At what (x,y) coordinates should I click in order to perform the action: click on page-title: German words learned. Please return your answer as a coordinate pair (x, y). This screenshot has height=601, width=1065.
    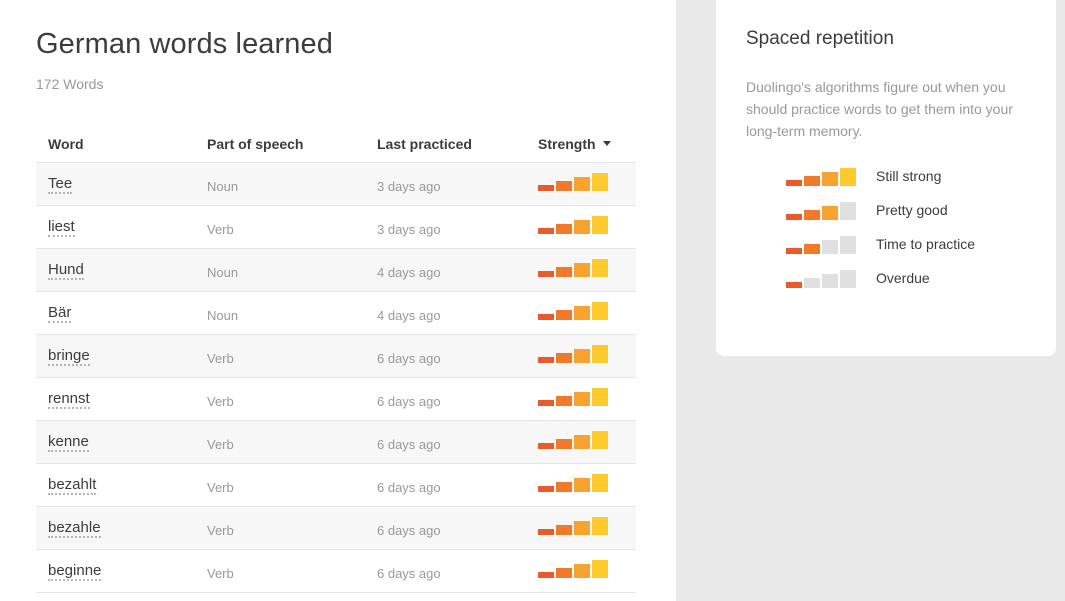
    Looking at the image, I should click on (184, 44).